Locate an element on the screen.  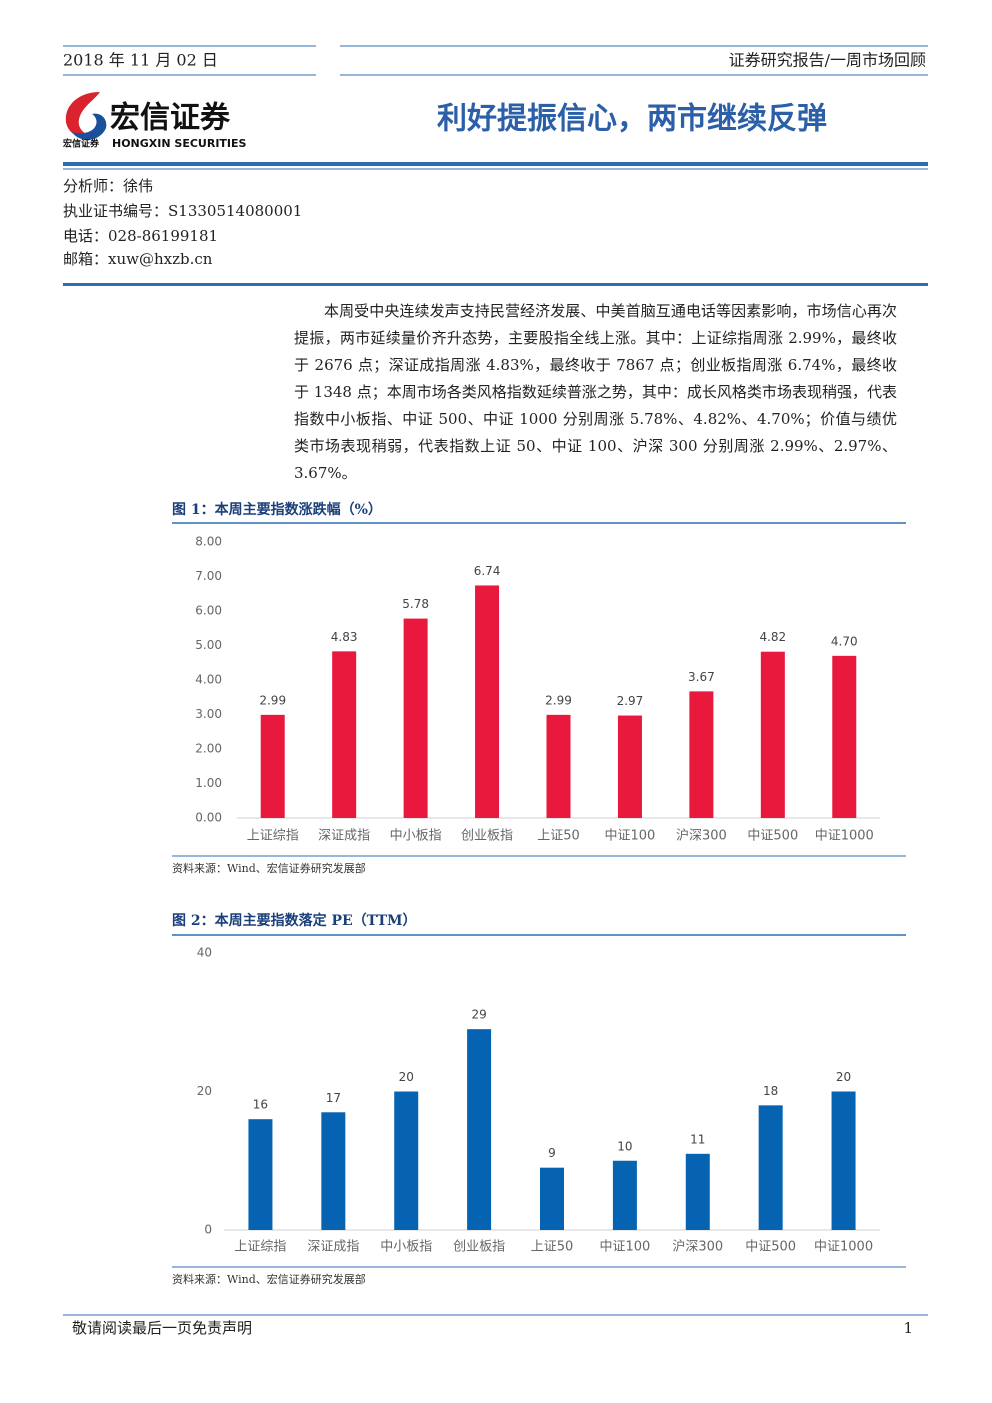
value-label: 9 is located at coordinates (552, 1153).